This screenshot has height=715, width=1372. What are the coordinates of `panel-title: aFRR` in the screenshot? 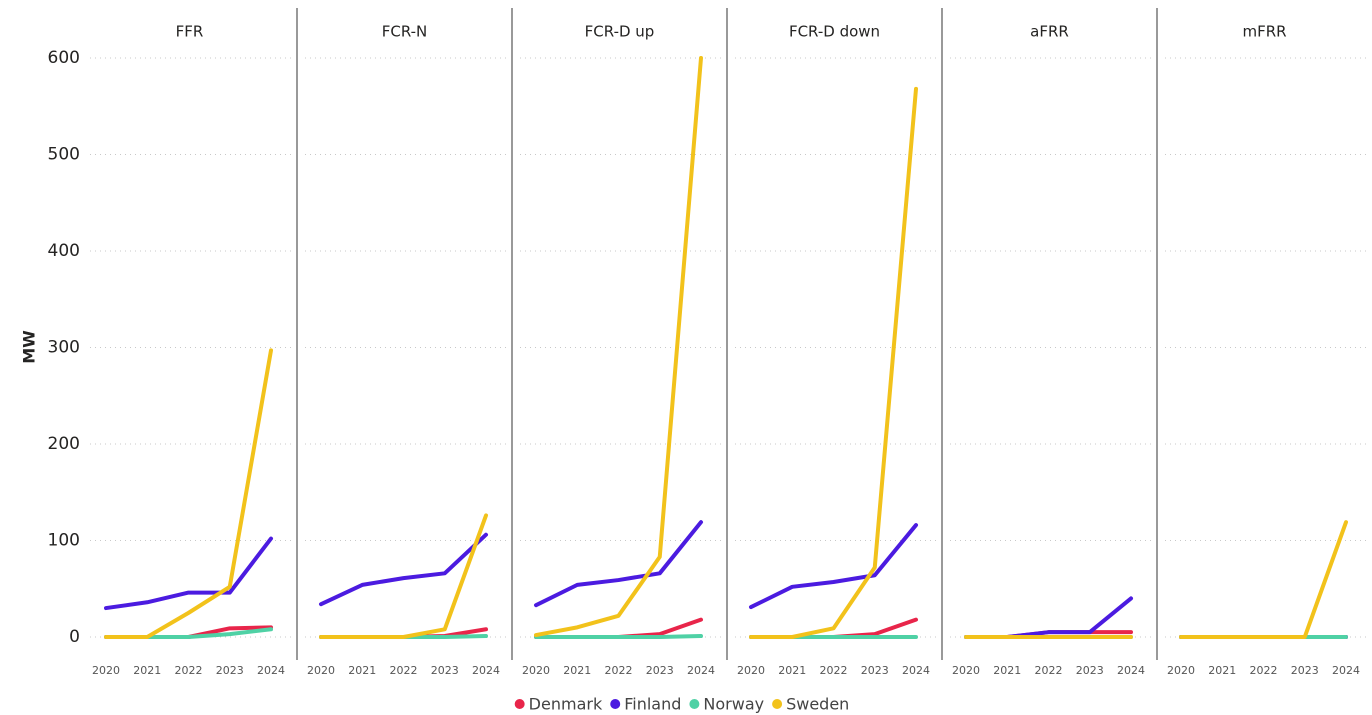 It's located at (1049, 32).